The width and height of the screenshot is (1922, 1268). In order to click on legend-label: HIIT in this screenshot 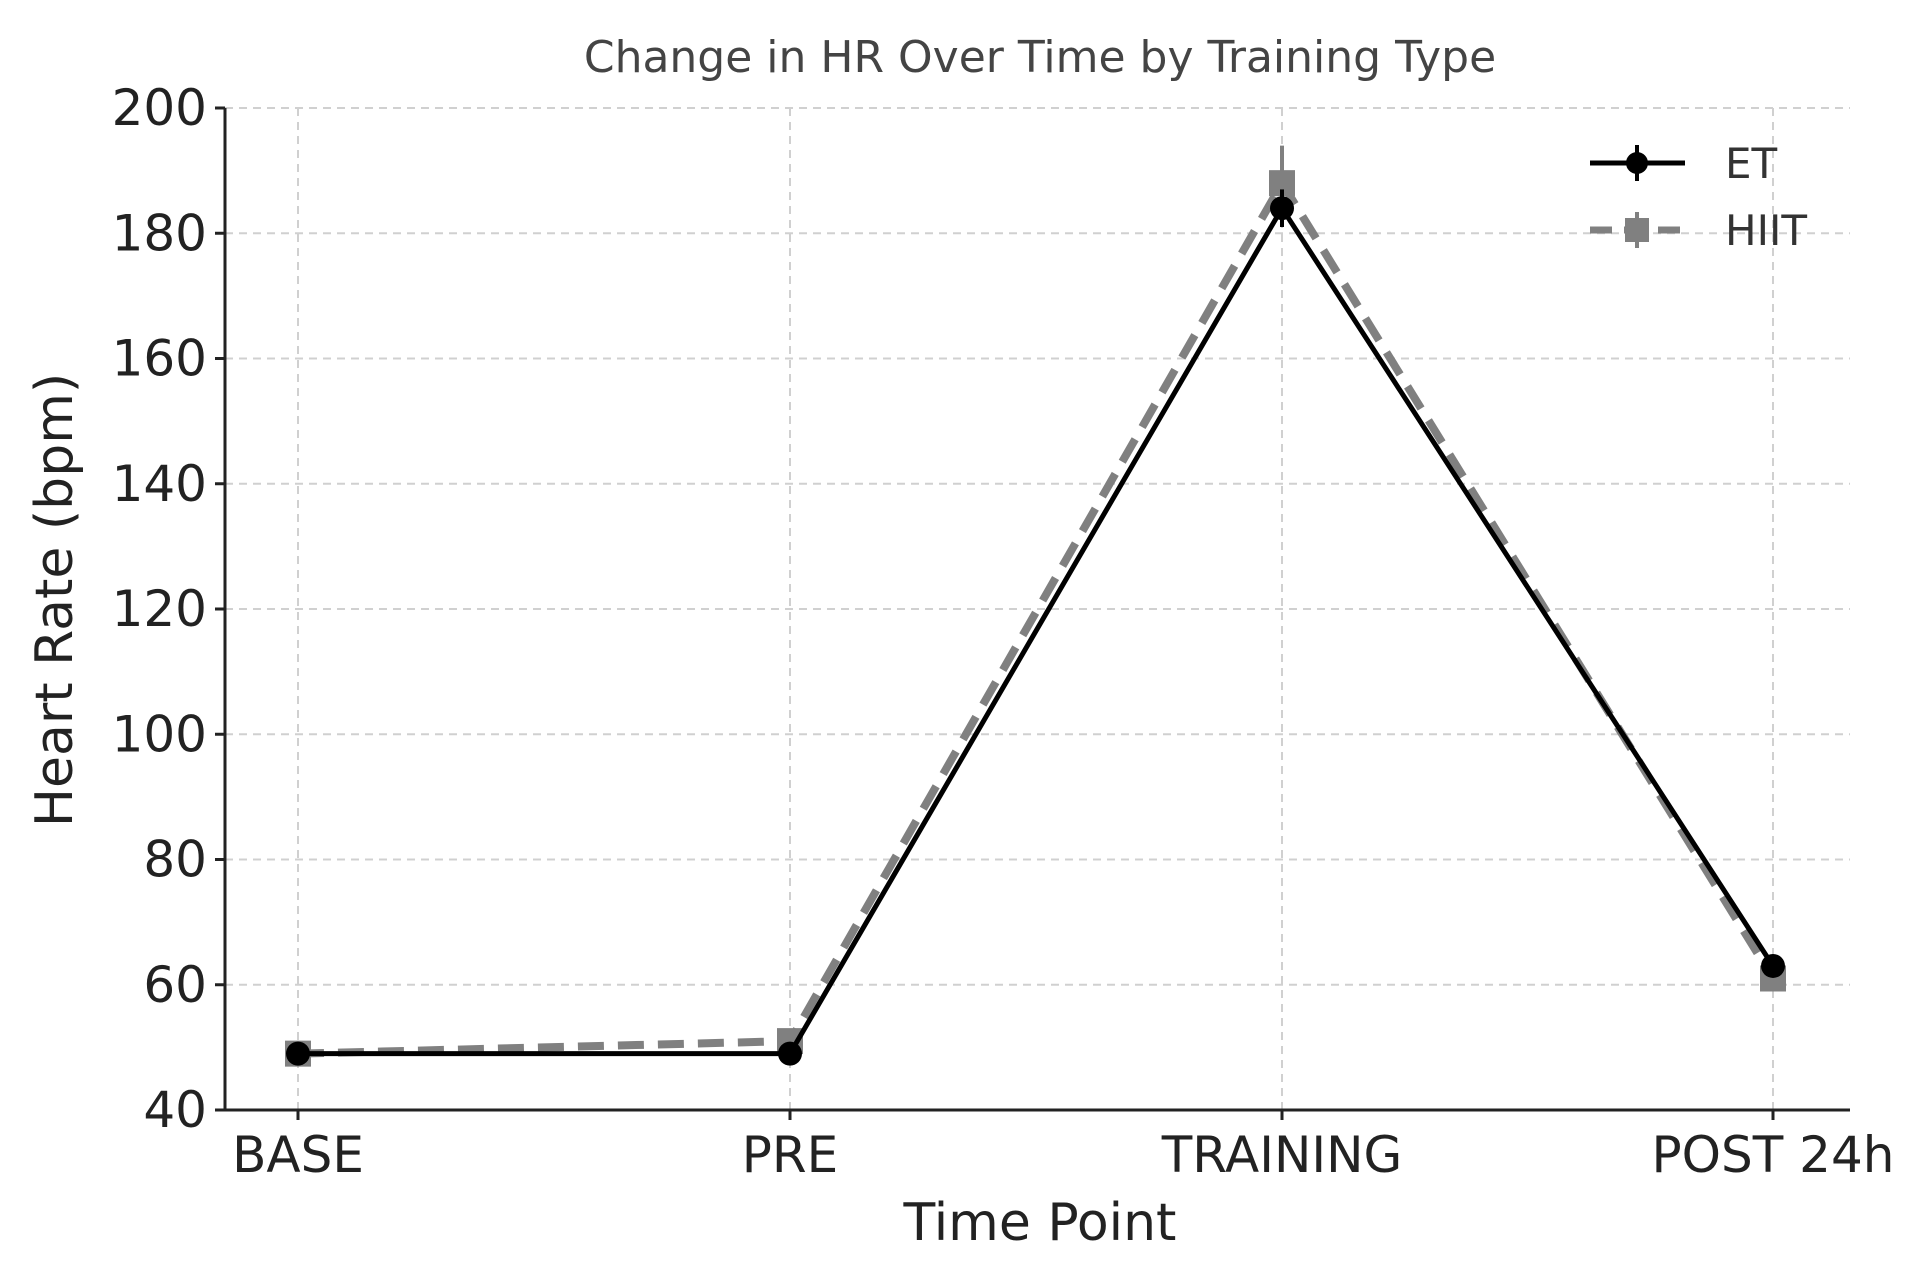, I will do `click(1766, 230)`.